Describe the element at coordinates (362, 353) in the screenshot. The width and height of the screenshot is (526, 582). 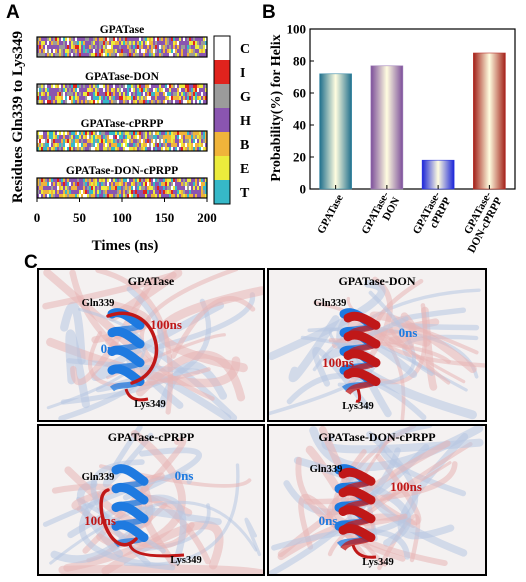
I see `helix-100ns` at that location.